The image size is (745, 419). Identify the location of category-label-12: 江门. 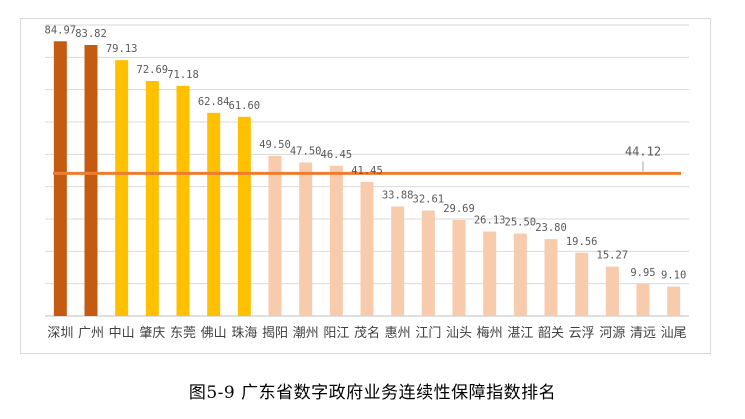
(428, 333).